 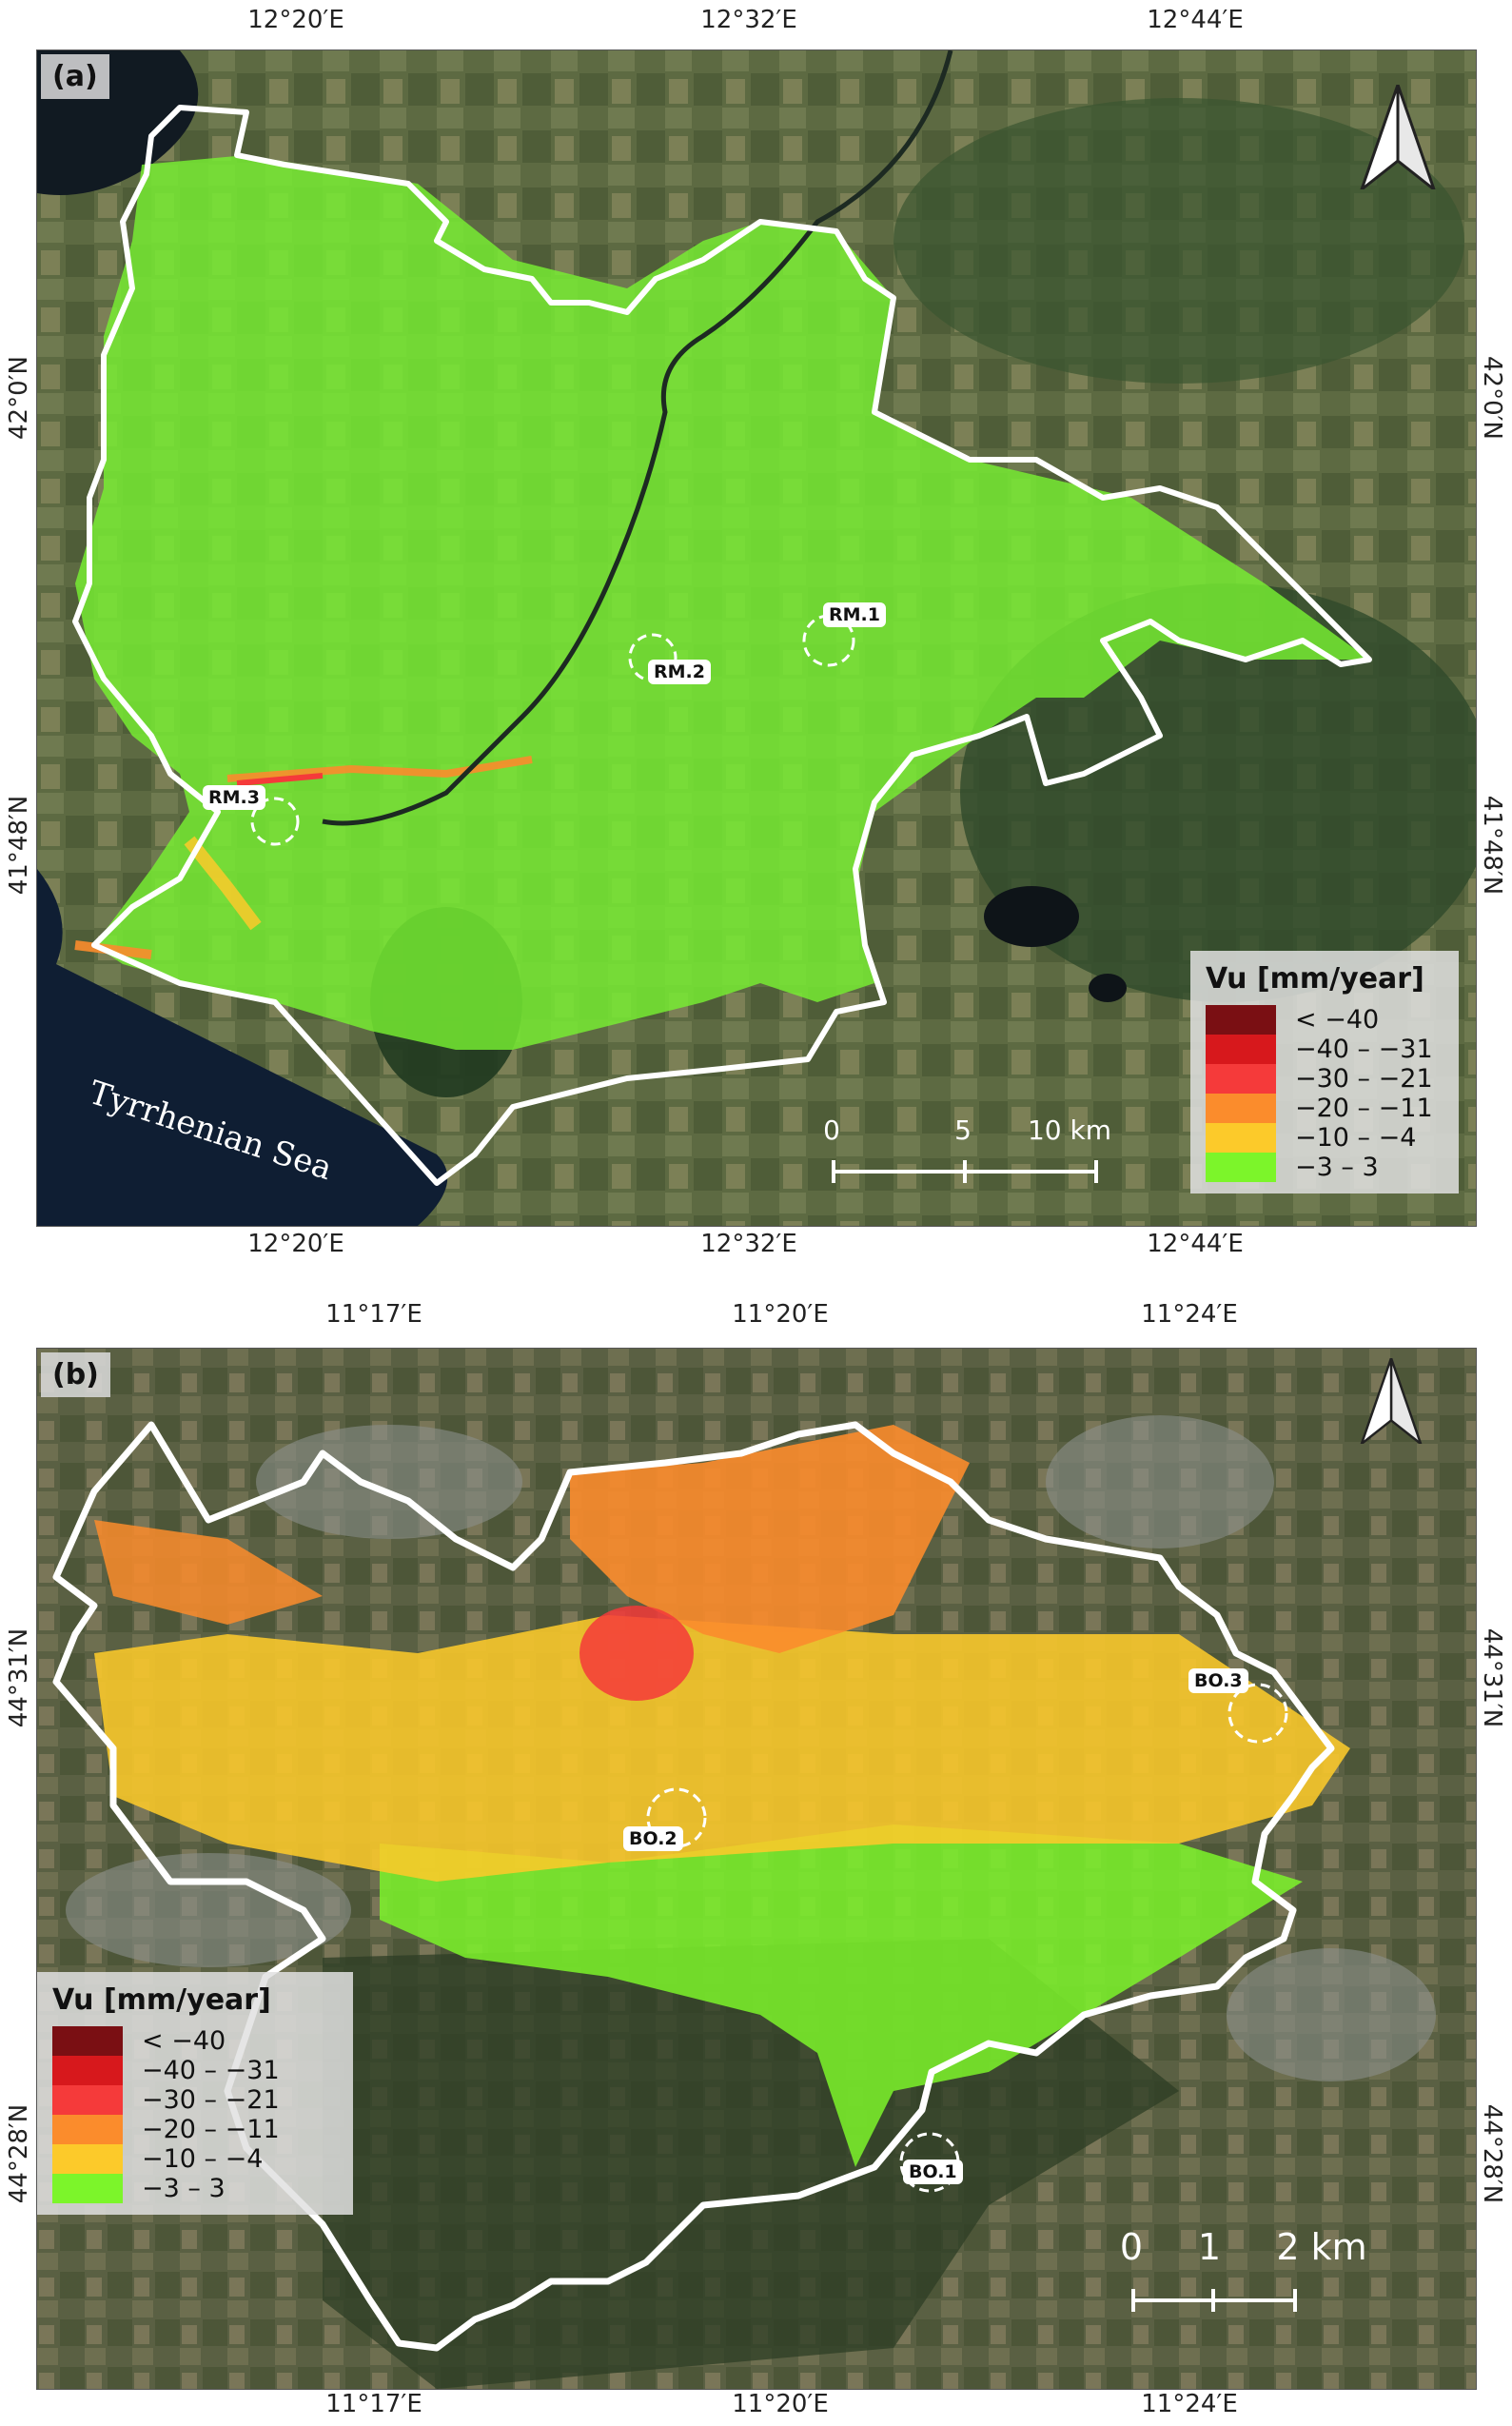 What do you see at coordinates (1321, 2247) in the screenshot?
I see `scale-tick-label: 2 km` at bounding box center [1321, 2247].